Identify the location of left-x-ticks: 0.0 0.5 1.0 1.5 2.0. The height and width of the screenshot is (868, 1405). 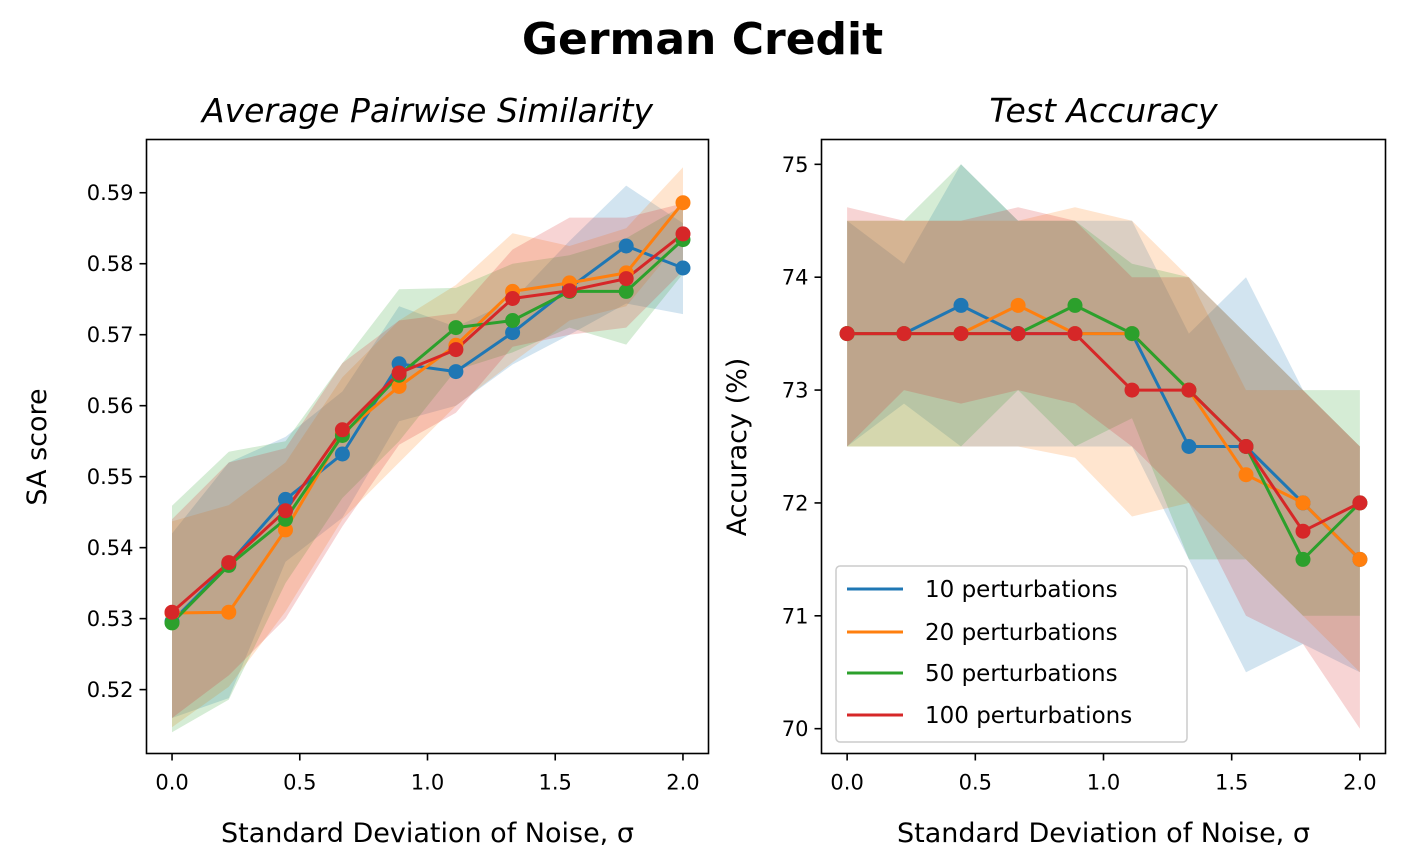
(427, 774).